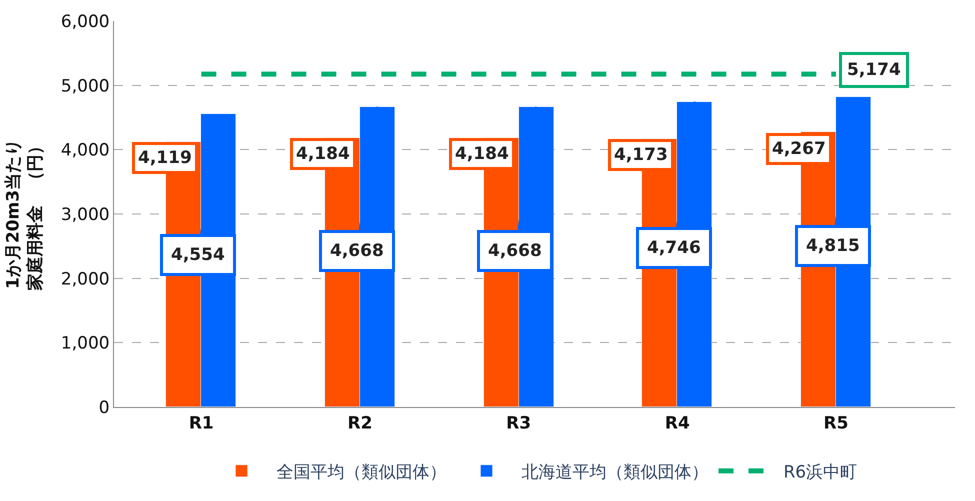  What do you see at coordinates (361, 472) in the screenshot?
I see `legend-label: 全国平均（類似団体）` at bounding box center [361, 472].